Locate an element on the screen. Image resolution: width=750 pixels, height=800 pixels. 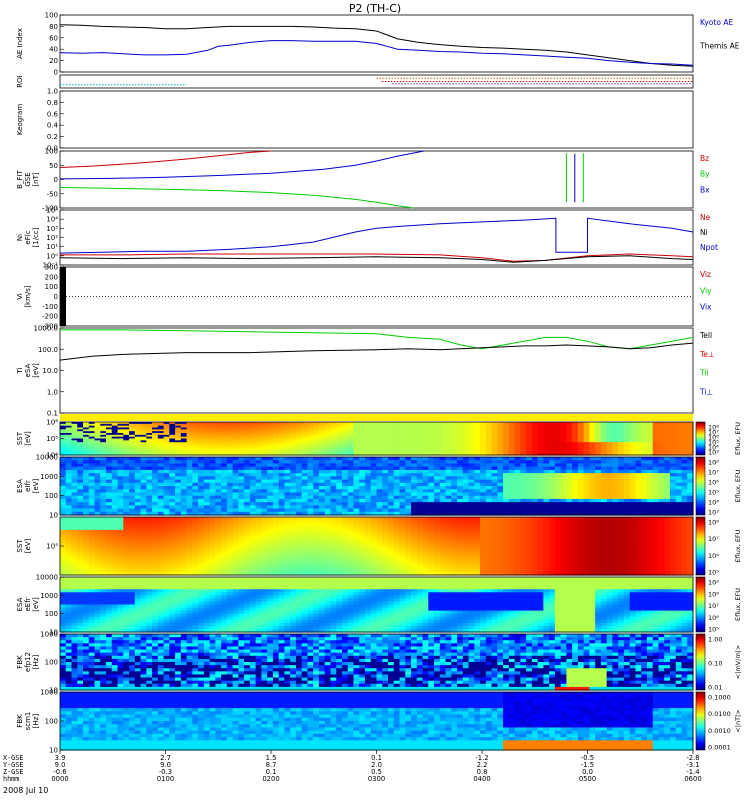
y-tick-label: 10² is located at coordinates (52, 238).